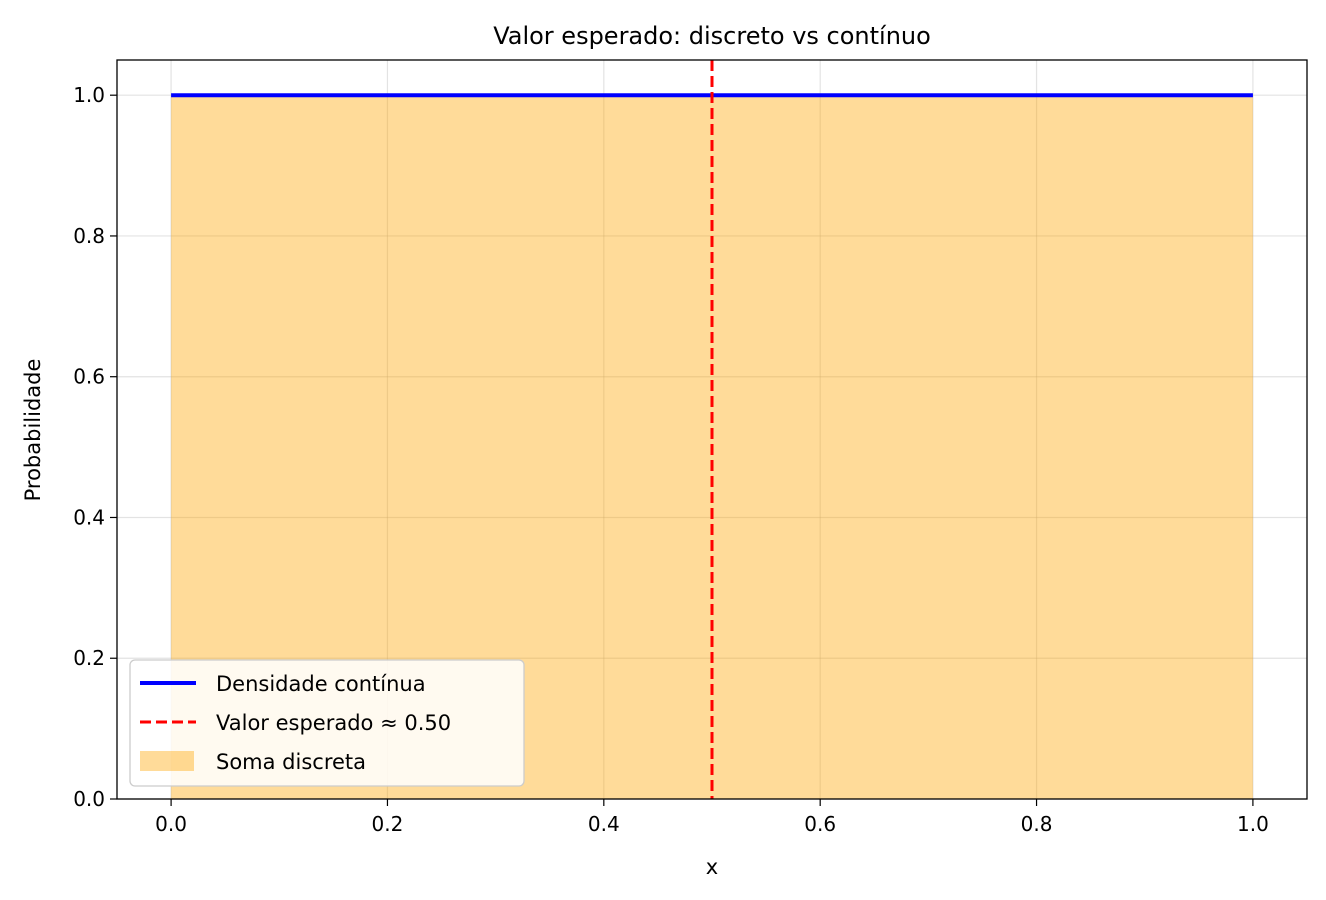 Image resolution: width=1326 pixels, height=900 pixels. What do you see at coordinates (291, 762) in the screenshot?
I see `legend-label: Soma discreta` at bounding box center [291, 762].